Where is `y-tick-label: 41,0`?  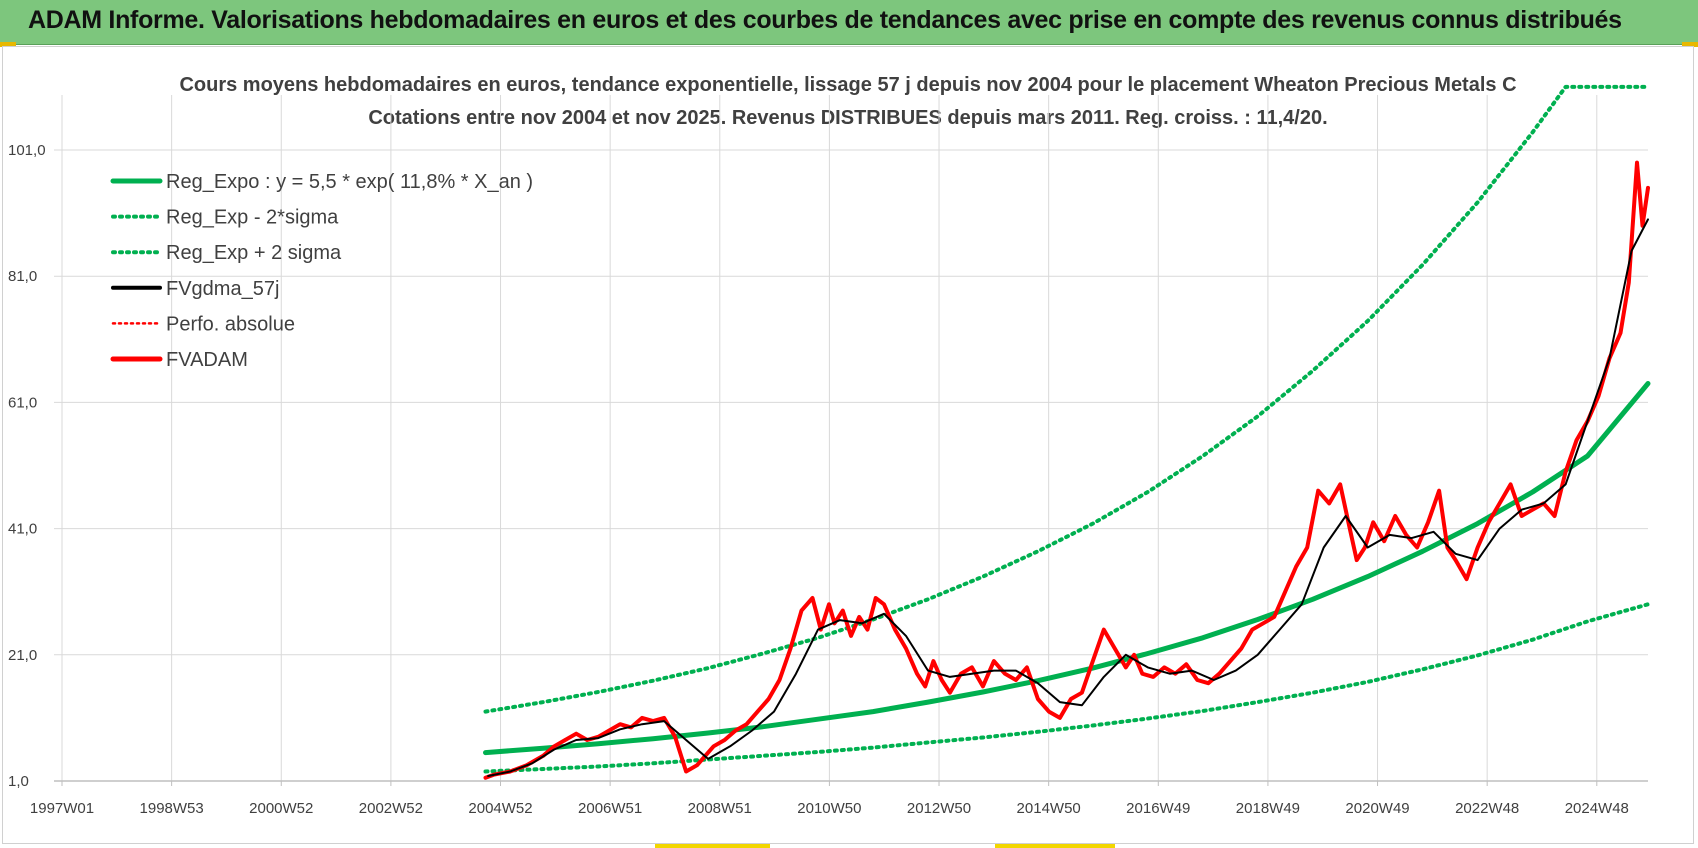 y-tick-label: 41,0 is located at coordinates (22, 529).